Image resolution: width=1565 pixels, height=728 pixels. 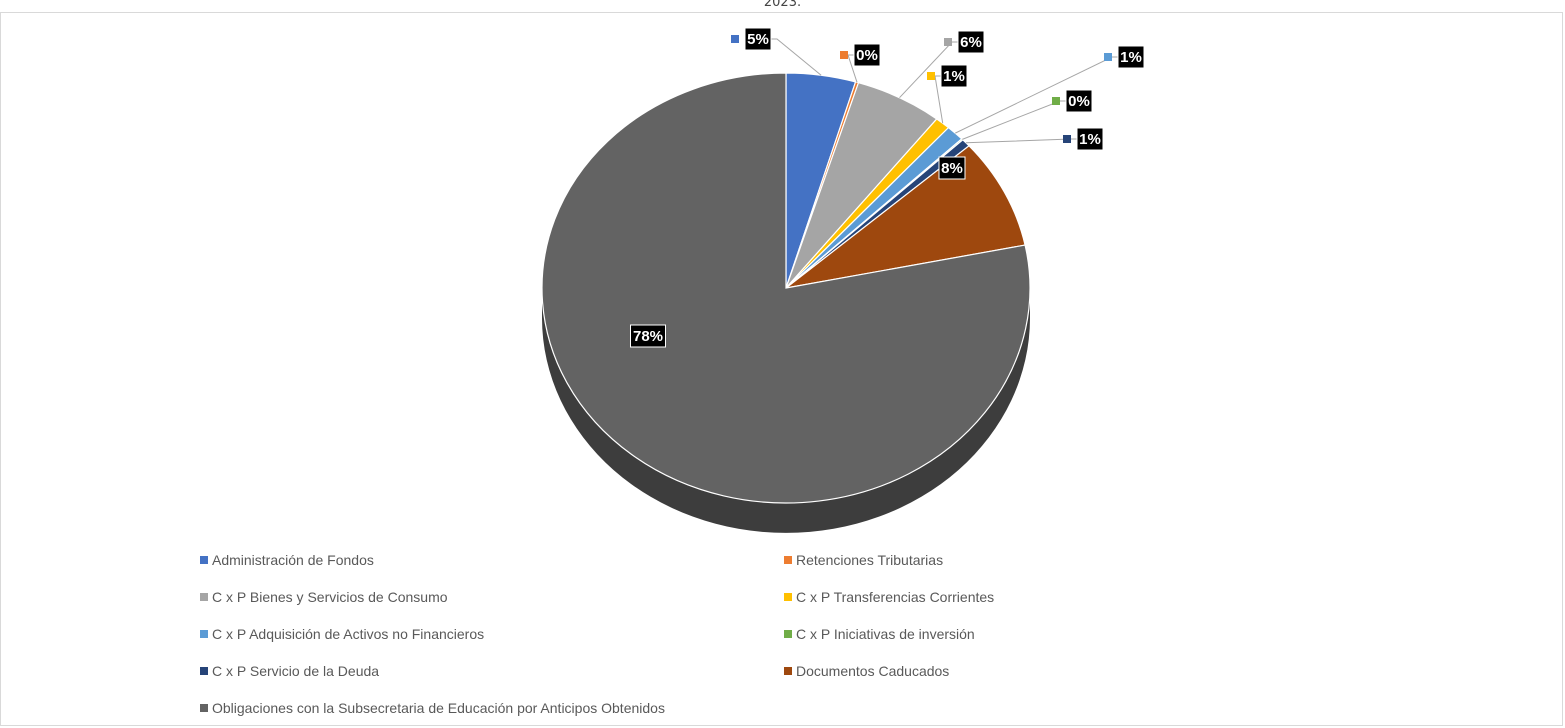 I want to click on legend-label-2: C x P Bienes y Servicios de Consumo, so click(x=330, y=597).